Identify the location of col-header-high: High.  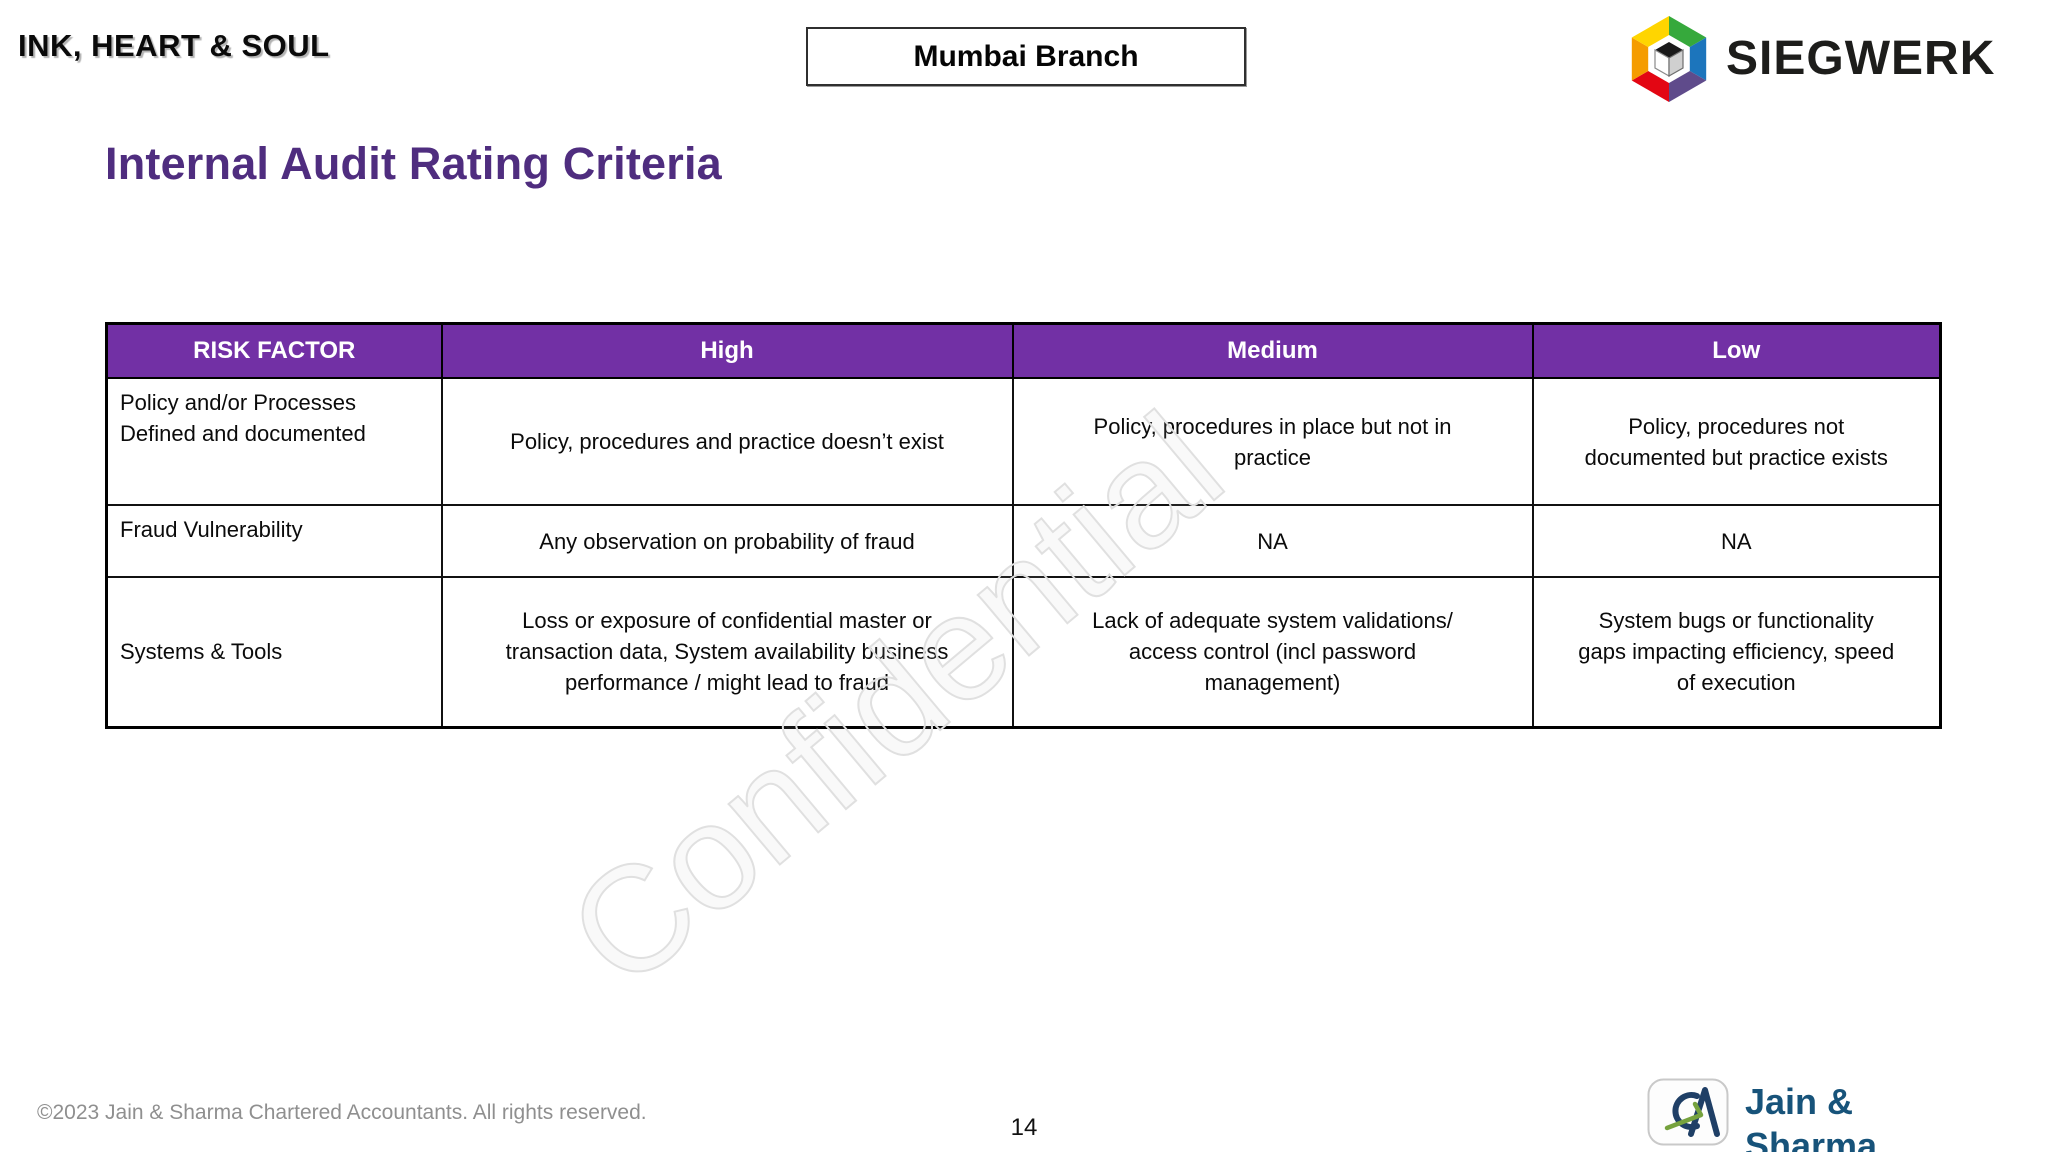
(727, 350).